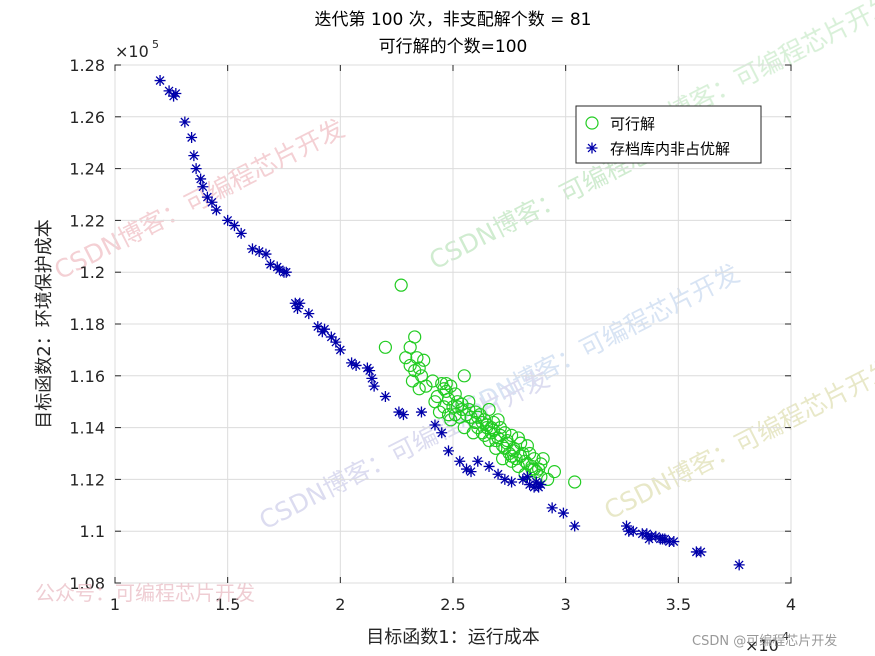 This screenshot has width=875, height=656. What do you see at coordinates (87, 117) in the screenshot?
I see `y-tick-label: 1.26` at bounding box center [87, 117].